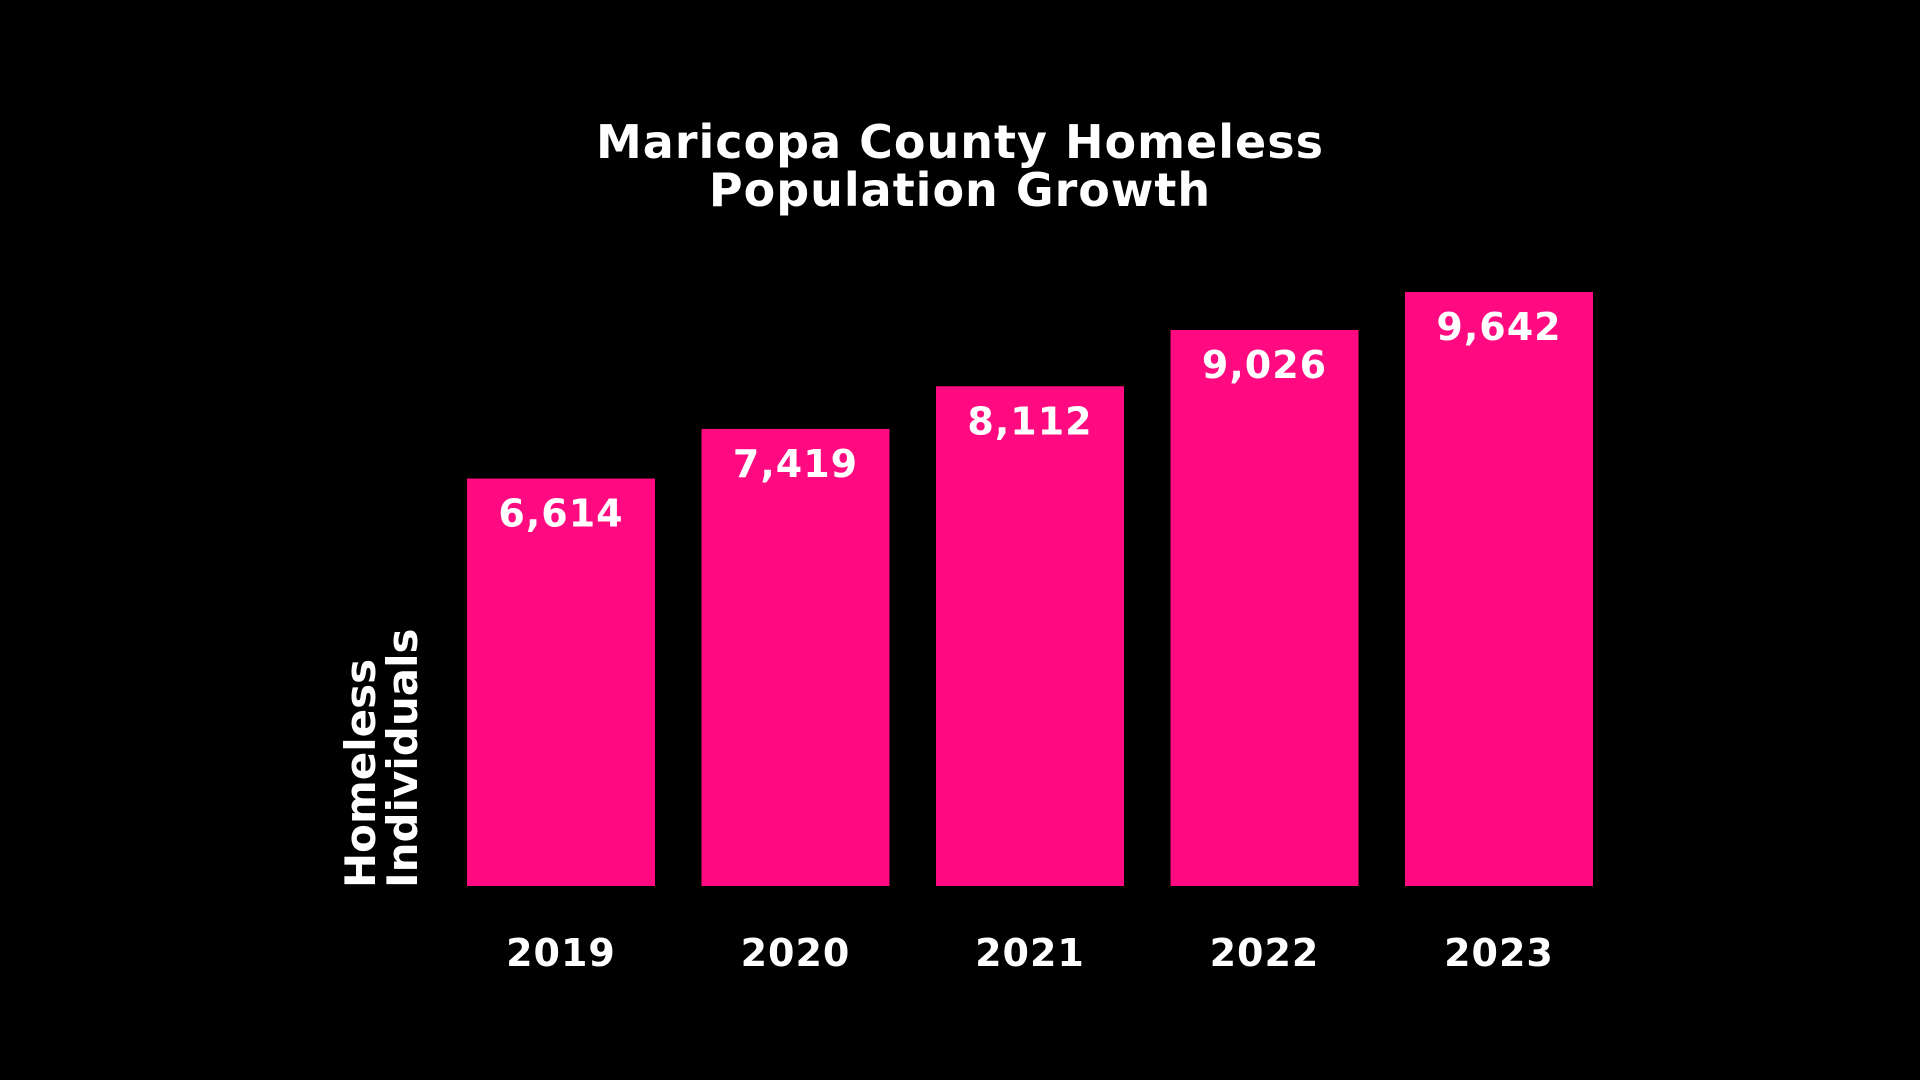 The width and height of the screenshot is (1920, 1080). What do you see at coordinates (1499, 589) in the screenshot?
I see `bar-2023` at bounding box center [1499, 589].